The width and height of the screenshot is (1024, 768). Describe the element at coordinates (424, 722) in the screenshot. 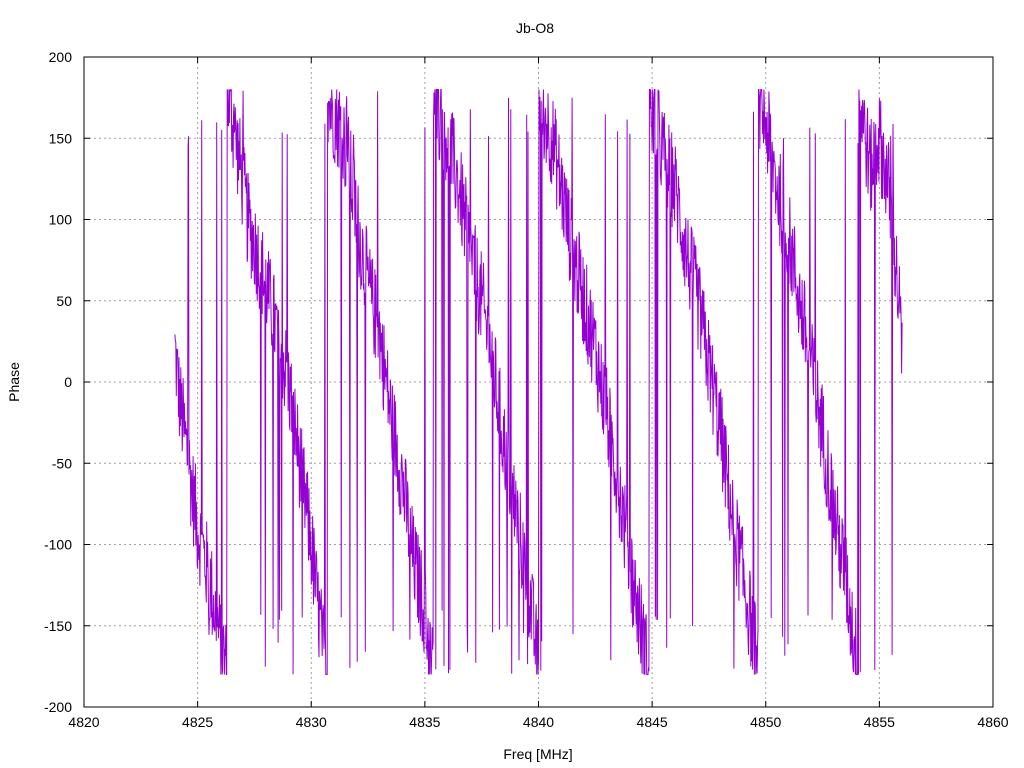

I see `x-tick-label: 4835` at that location.